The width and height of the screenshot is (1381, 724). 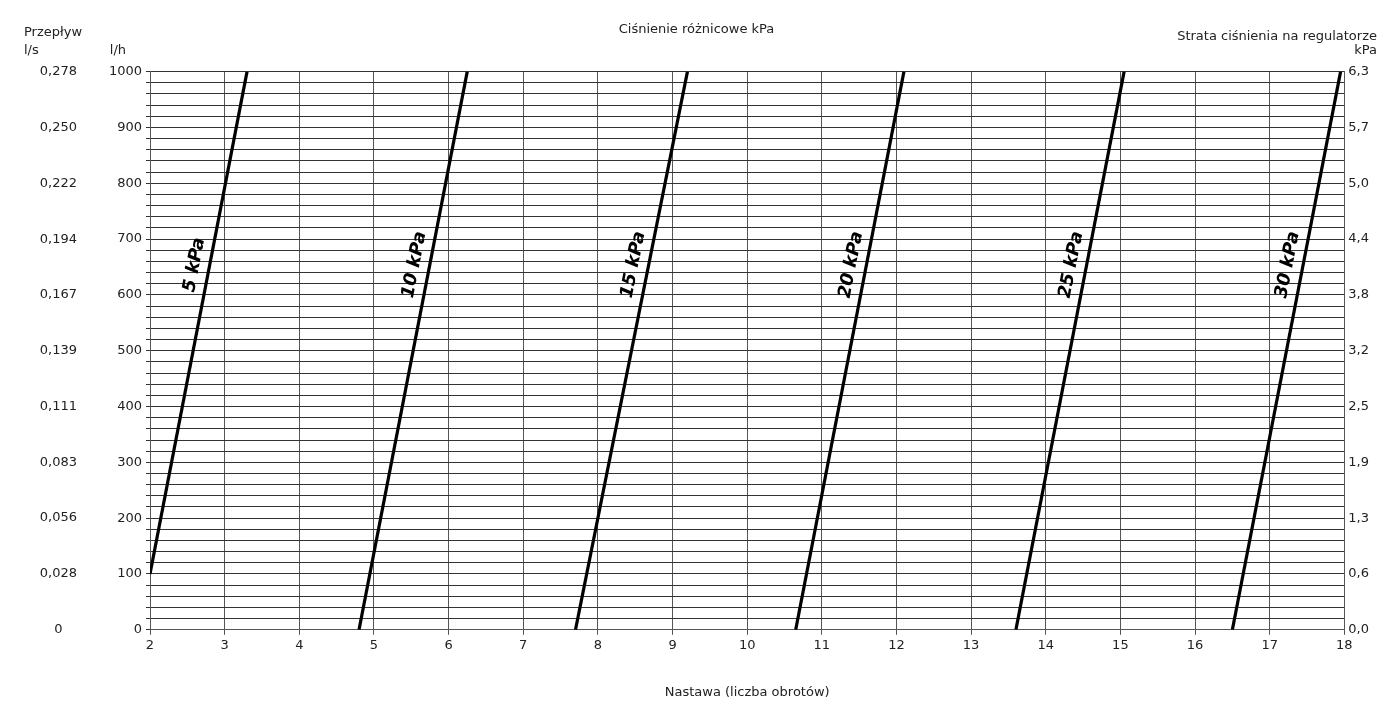 What do you see at coordinates (1359, 629) in the screenshot?
I see `y2-tick-label: 0,0` at bounding box center [1359, 629].